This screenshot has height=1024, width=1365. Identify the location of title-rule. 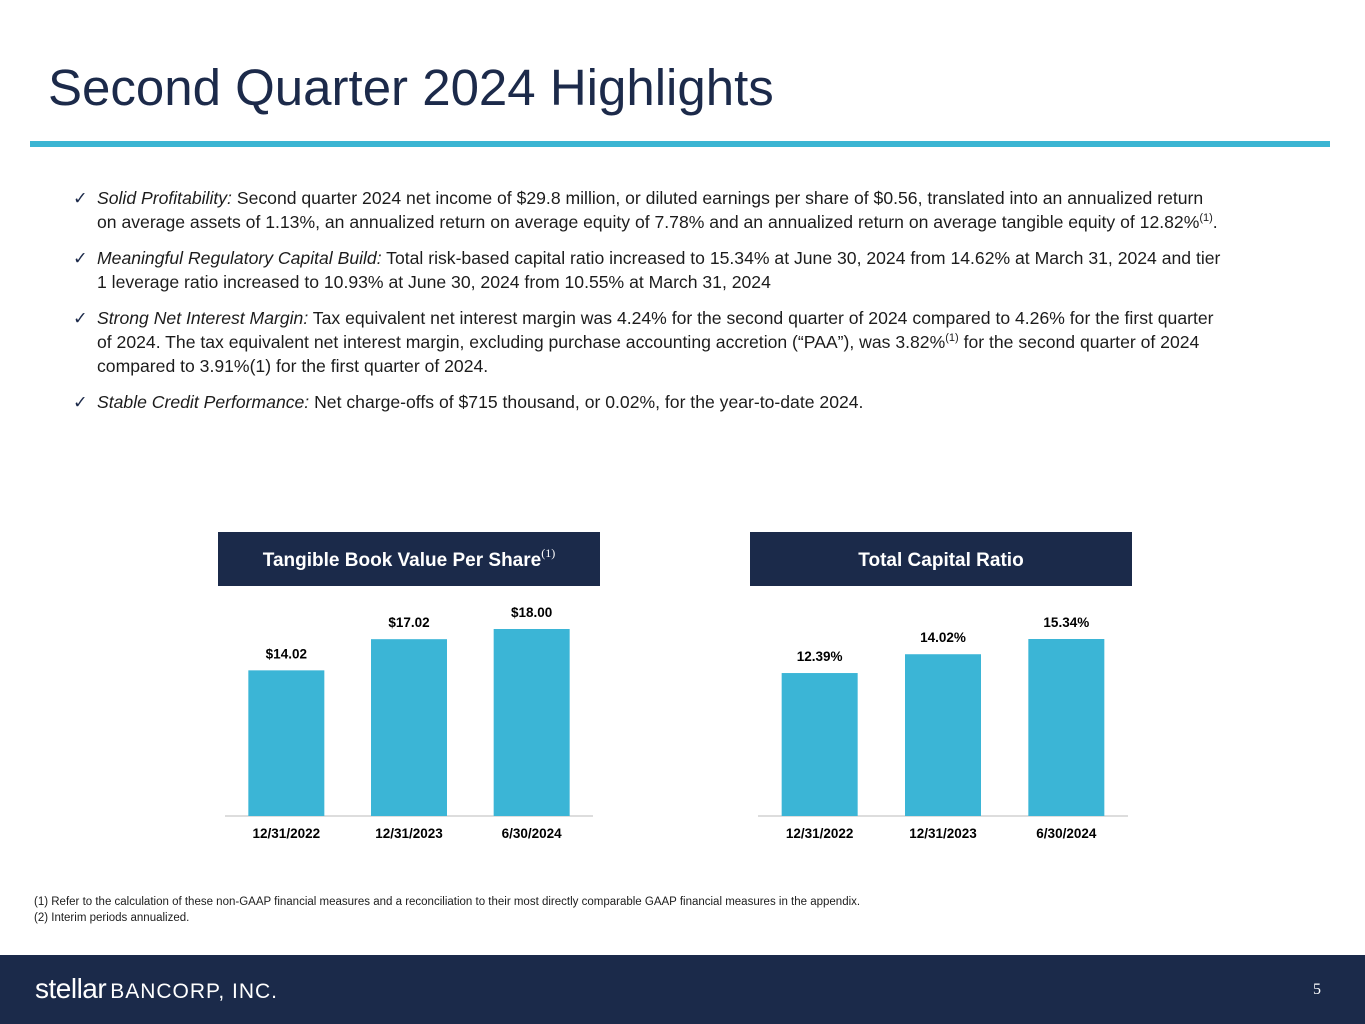
(680, 144).